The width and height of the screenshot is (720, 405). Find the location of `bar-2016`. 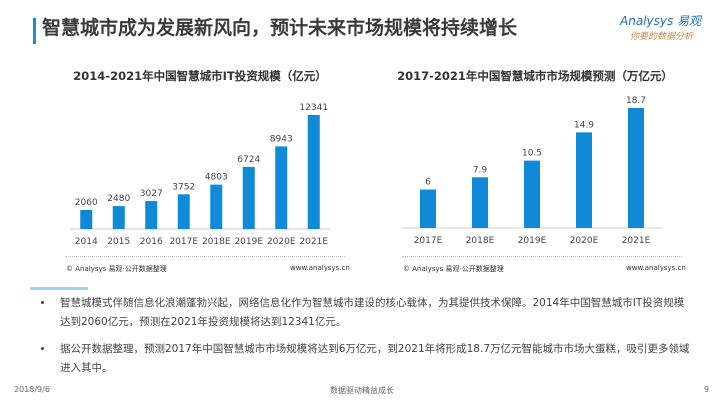

bar-2016 is located at coordinates (151, 215).